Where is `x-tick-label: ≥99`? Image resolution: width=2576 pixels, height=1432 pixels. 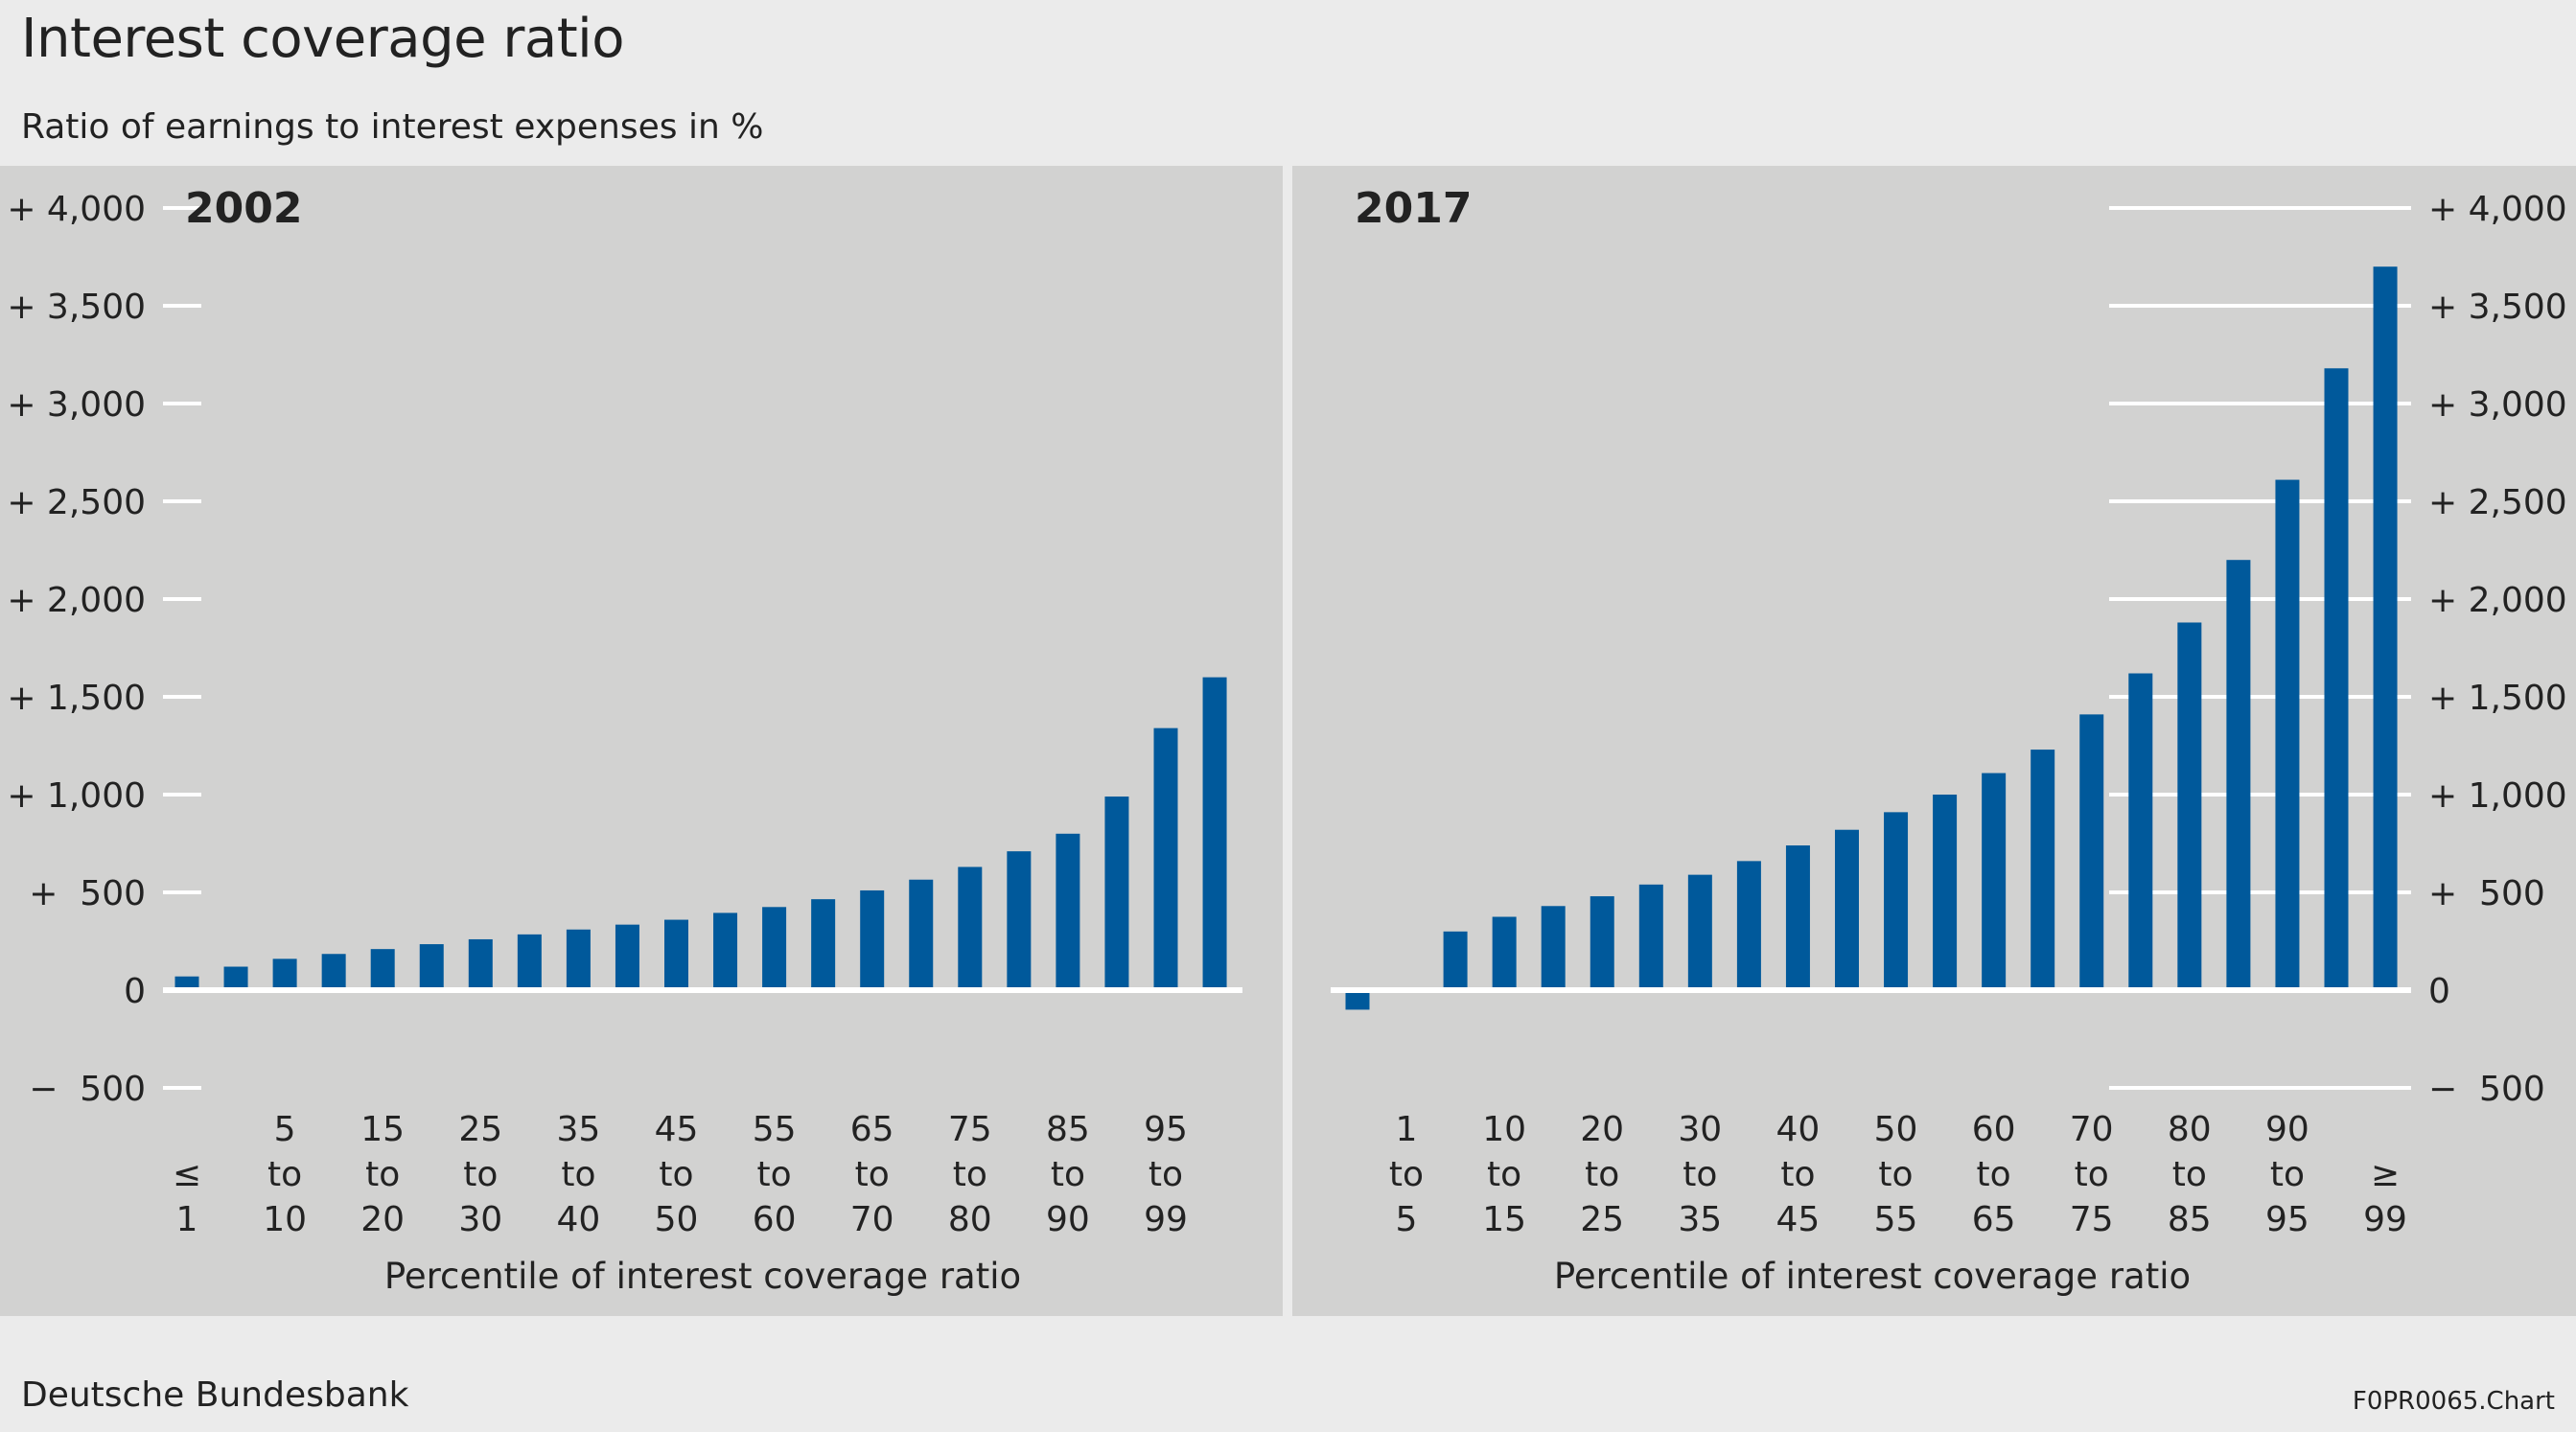 x-tick-label: ≥99 is located at coordinates (2385, 1197).